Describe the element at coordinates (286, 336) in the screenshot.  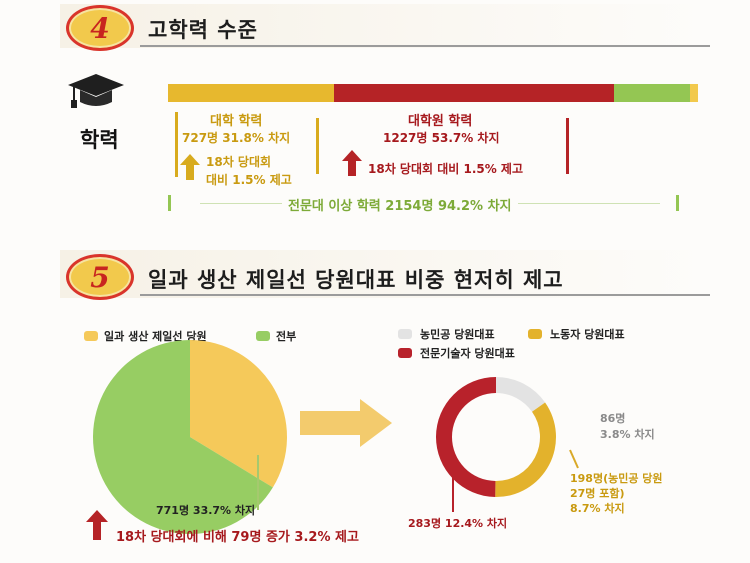
I see `legend-label: 전부` at that location.